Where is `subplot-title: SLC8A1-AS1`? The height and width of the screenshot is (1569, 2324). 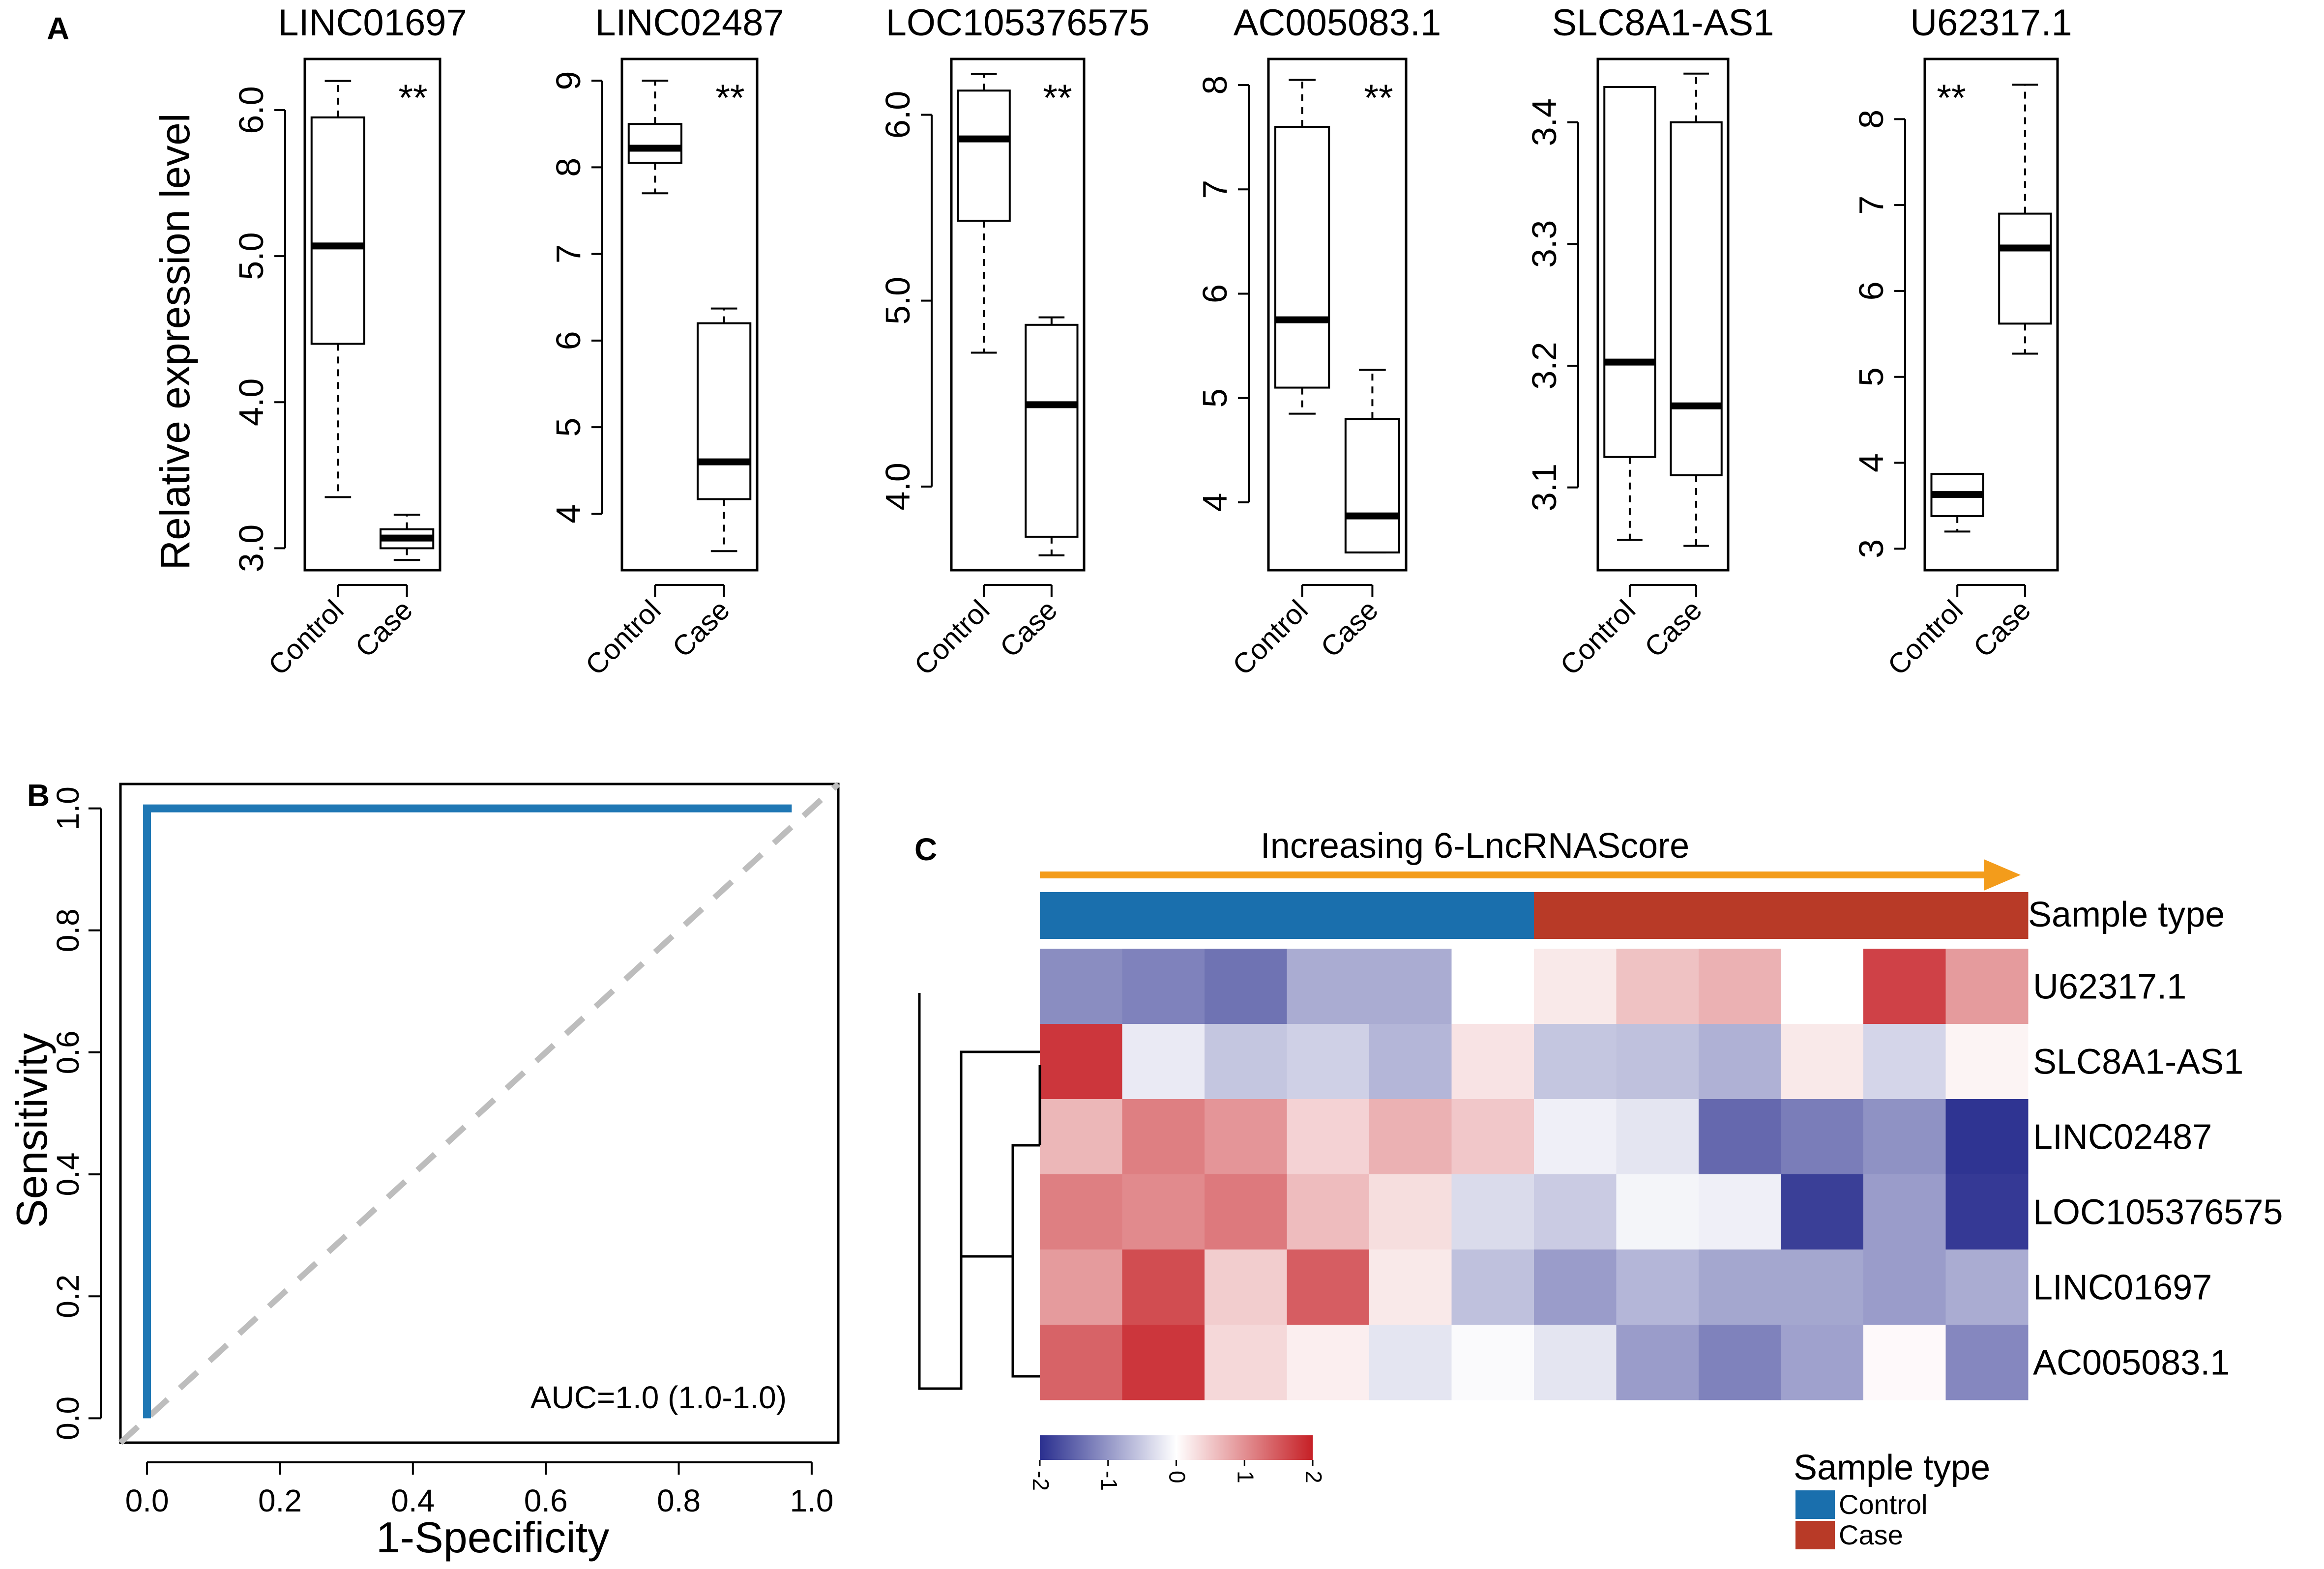
subplot-title: SLC8A1-AS1 is located at coordinates (1663, 23).